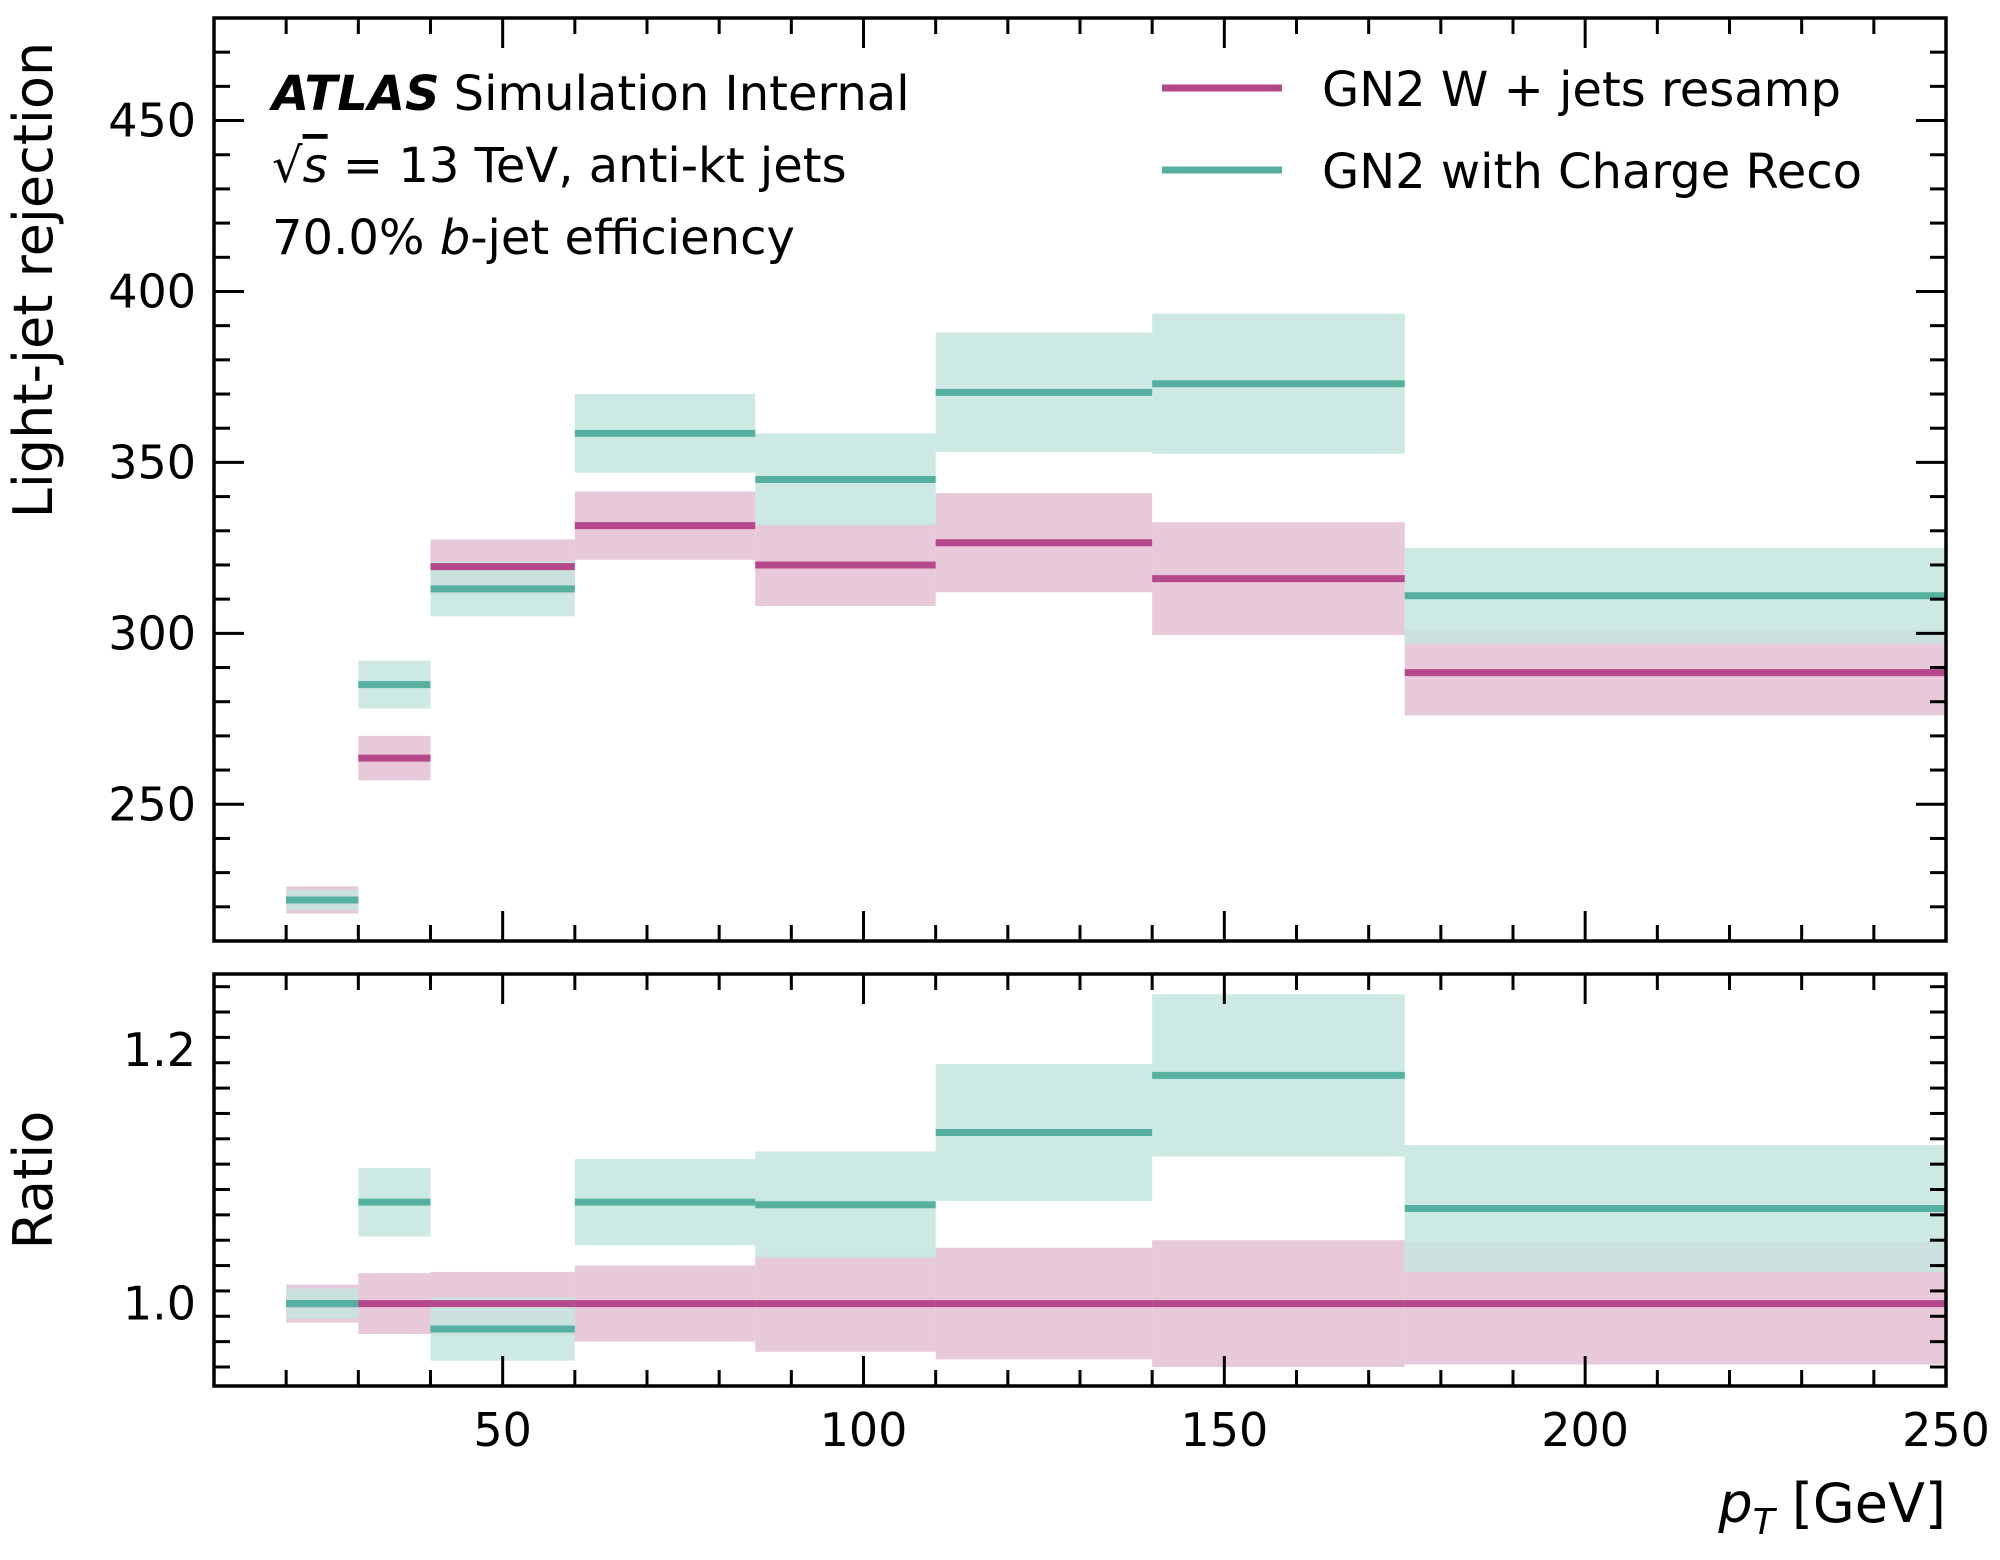 Image resolution: width=2000 pixels, height=1560 pixels. I want to click on x-axis-label: pT [GeV], so click(1831, 1507).